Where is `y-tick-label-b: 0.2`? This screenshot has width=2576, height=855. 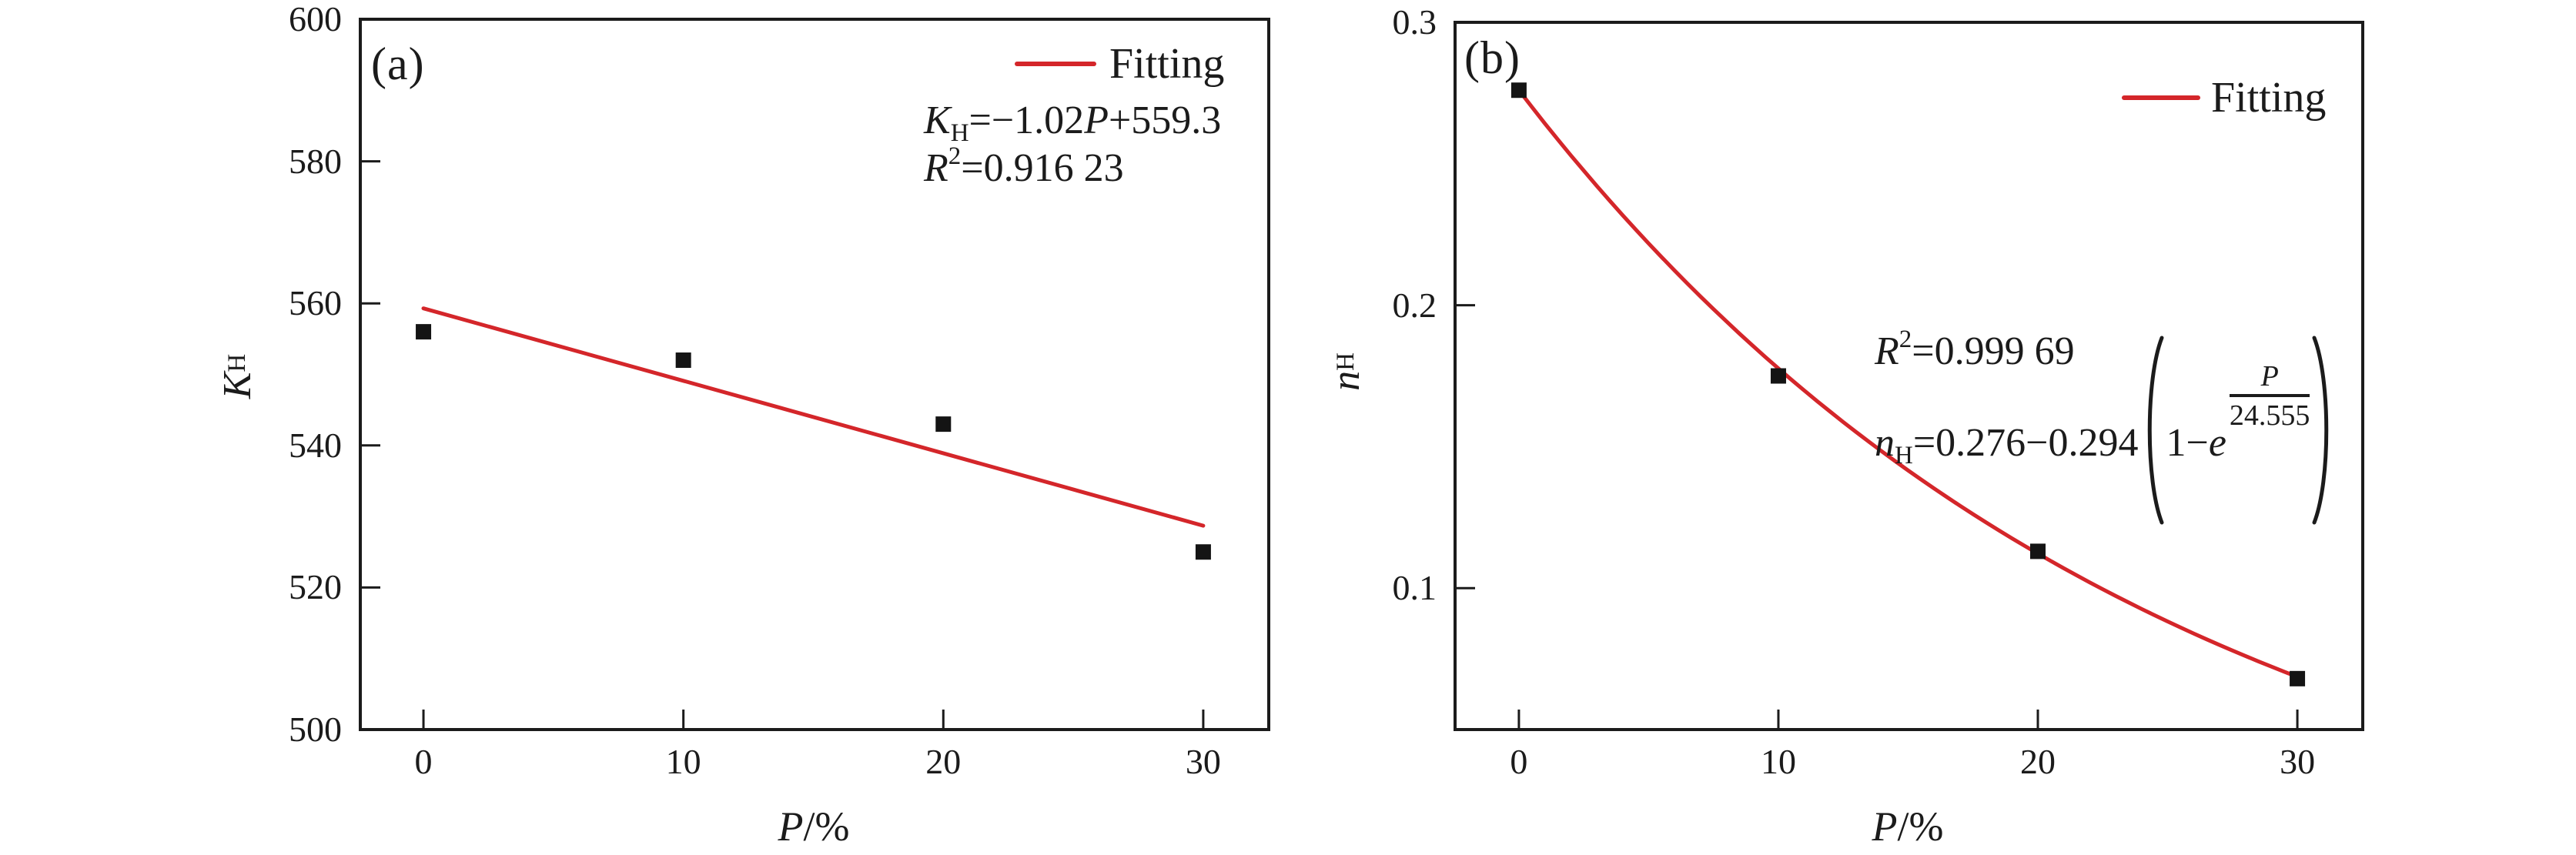
y-tick-label-b: 0.2 is located at coordinates (1415, 305).